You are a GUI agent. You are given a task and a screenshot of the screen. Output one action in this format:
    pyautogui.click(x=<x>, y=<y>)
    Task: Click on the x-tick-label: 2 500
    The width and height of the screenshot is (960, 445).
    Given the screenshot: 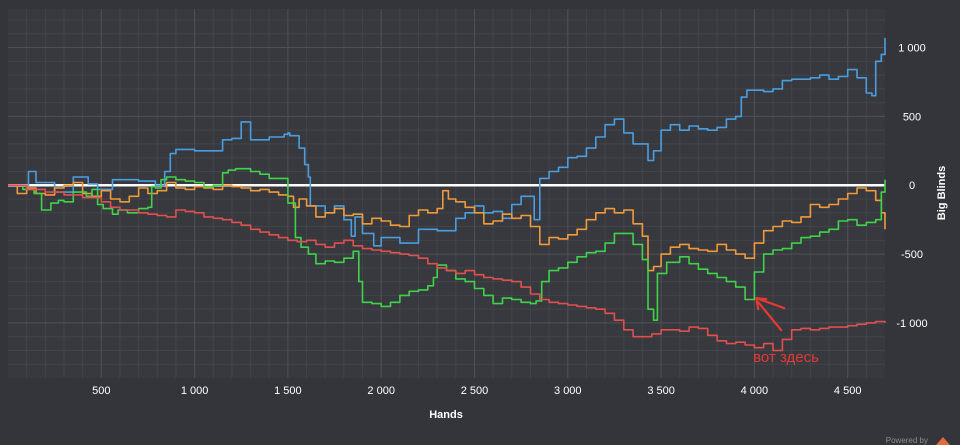 What is the action you would take?
    pyautogui.click(x=475, y=391)
    